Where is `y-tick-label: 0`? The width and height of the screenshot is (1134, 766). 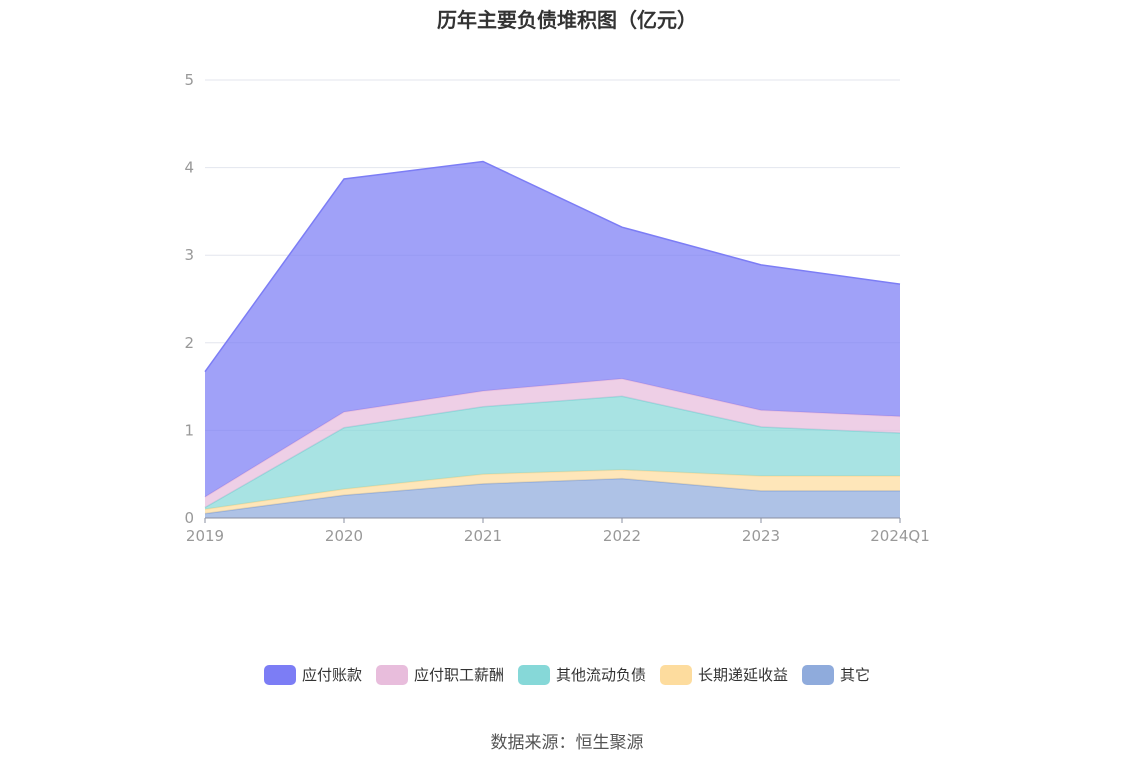
y-tick-label: 0 is located at coordinates (189, 518).